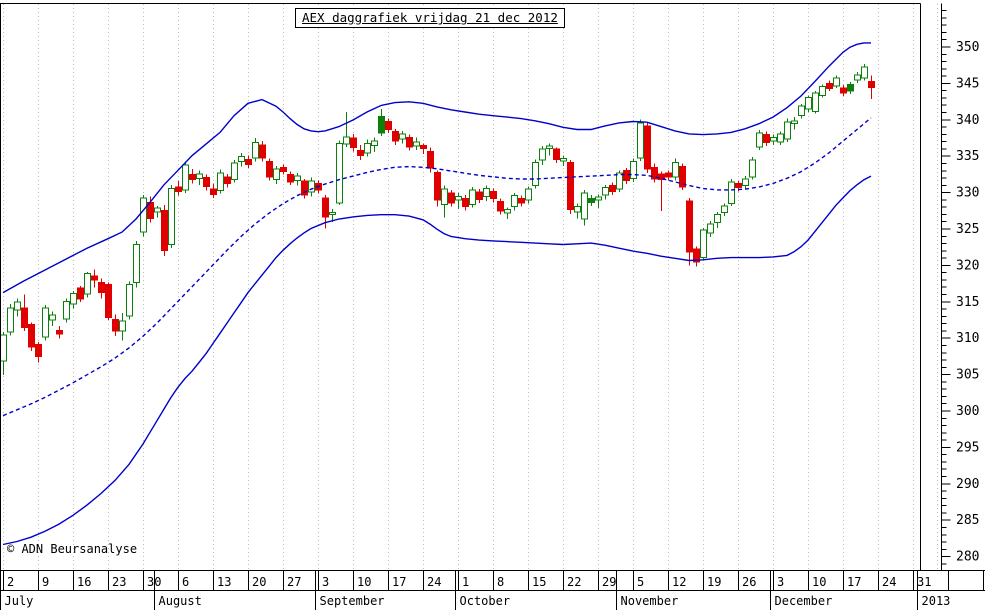 This screenshot has height=610, width=985. I want to click on y-axis-label: 290, so click(967, 484).